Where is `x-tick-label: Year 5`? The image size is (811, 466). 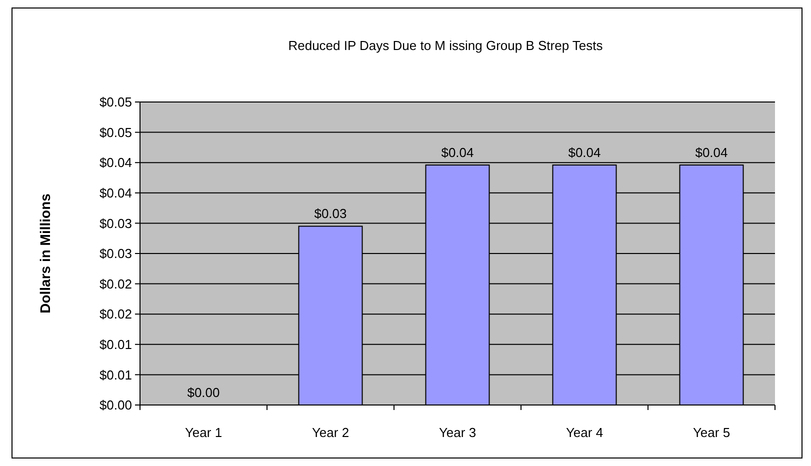 x-tick-label: Year 5 is located at coordinates (711, 432).